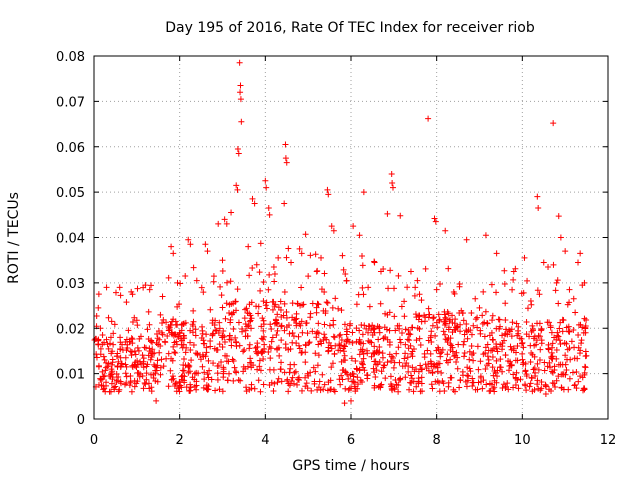 The height and width of the screenshot is (485, 640). I want to click on y-tick-label: 0.06, so click(70, 148).